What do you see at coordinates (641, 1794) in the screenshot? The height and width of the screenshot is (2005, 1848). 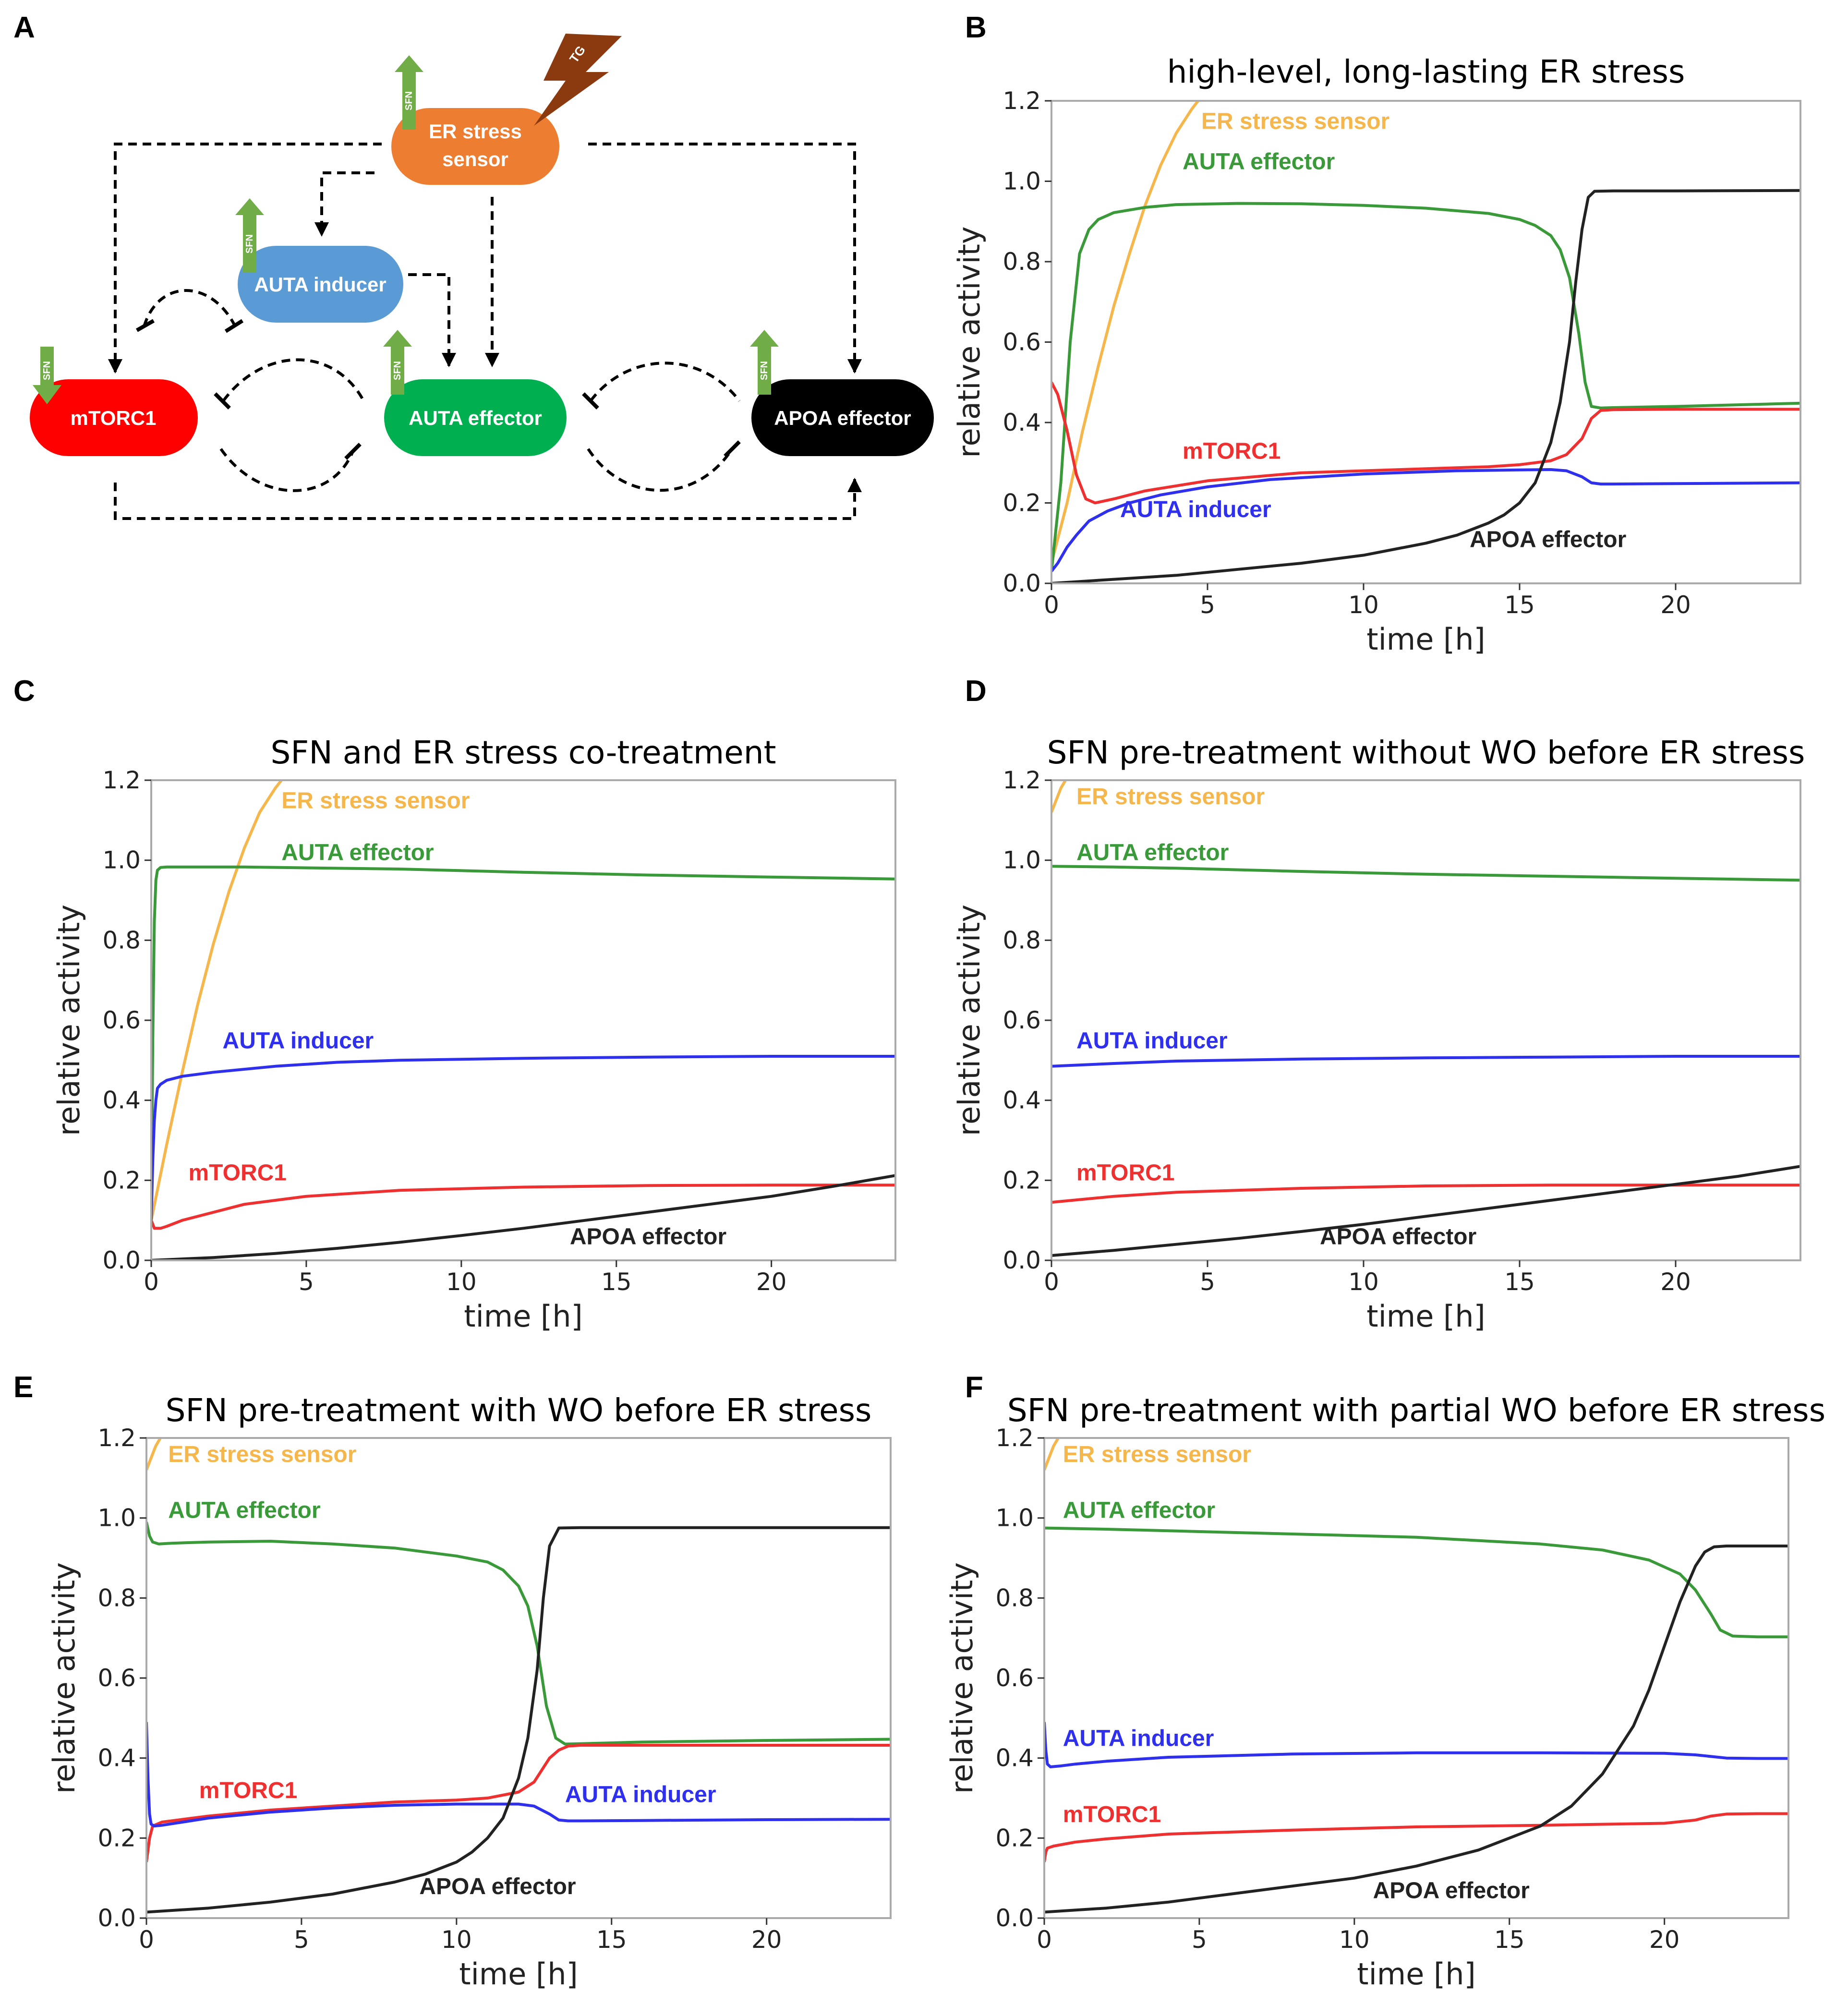 I see `series-label-auta-inducer: AUTA inducer` at bounding box center [641, 1794].